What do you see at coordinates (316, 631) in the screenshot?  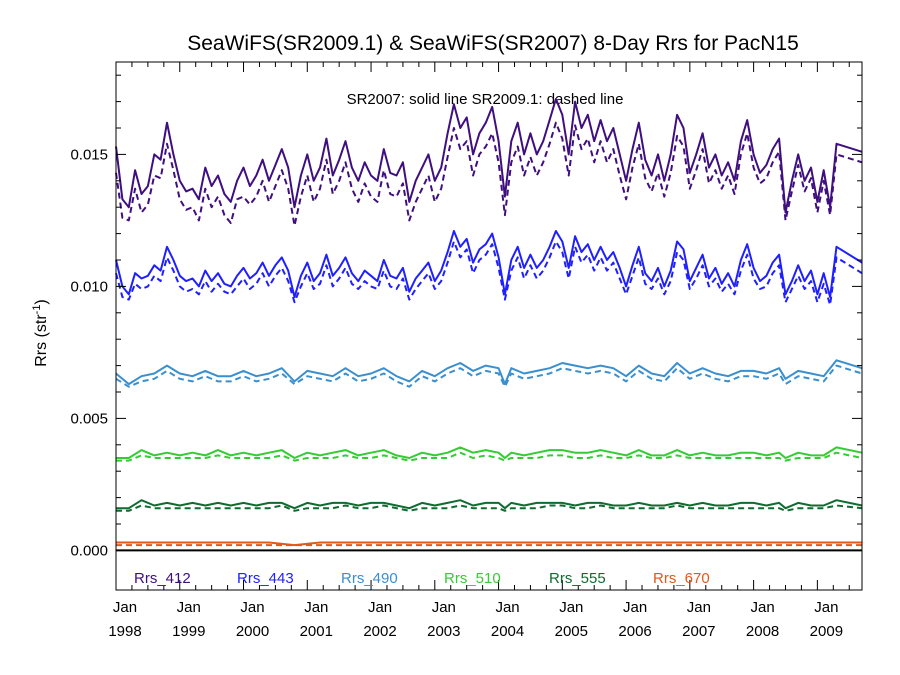 I see `x-tick-year-label: 2001` at bounding box center [316, 631].